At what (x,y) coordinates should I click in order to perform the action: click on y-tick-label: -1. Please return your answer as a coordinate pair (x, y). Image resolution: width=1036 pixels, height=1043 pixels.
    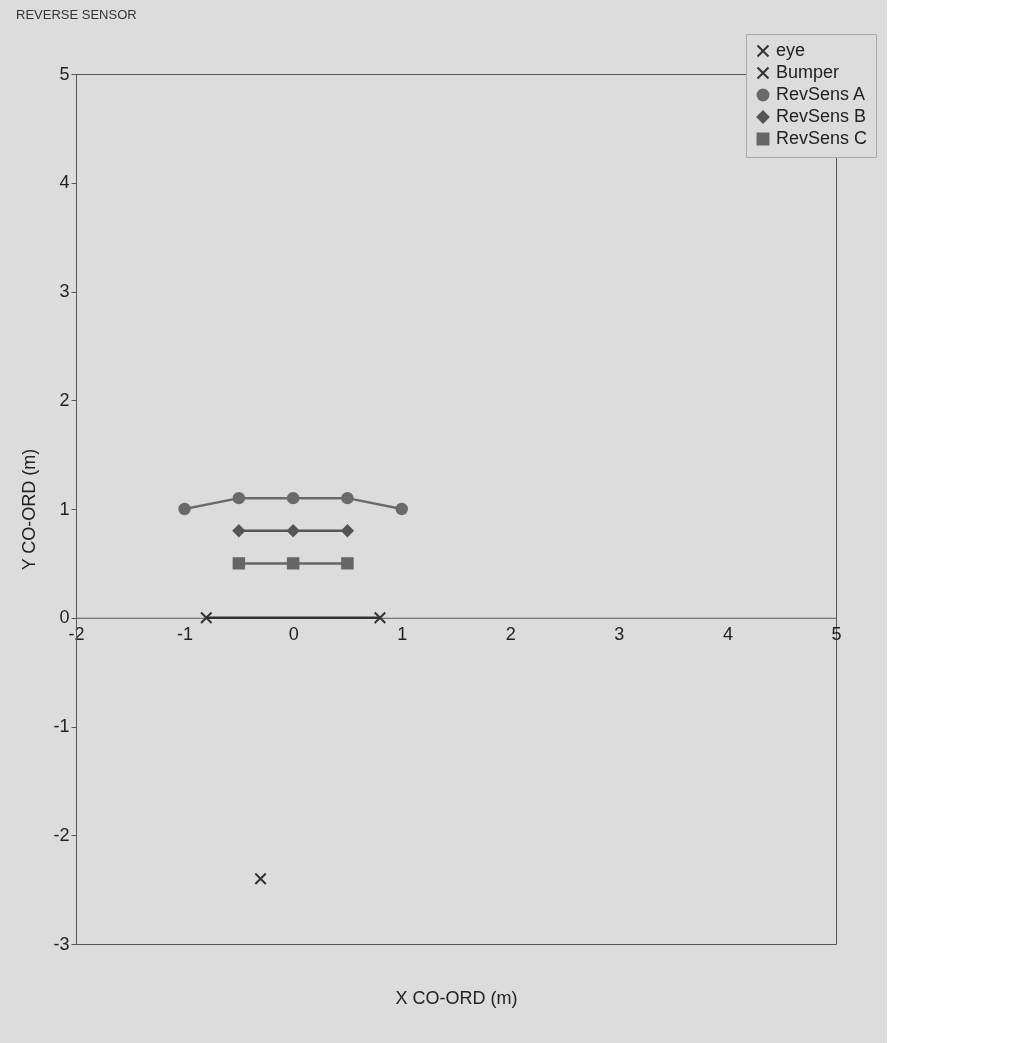
    Looking at the image, I should click on (61, 726).